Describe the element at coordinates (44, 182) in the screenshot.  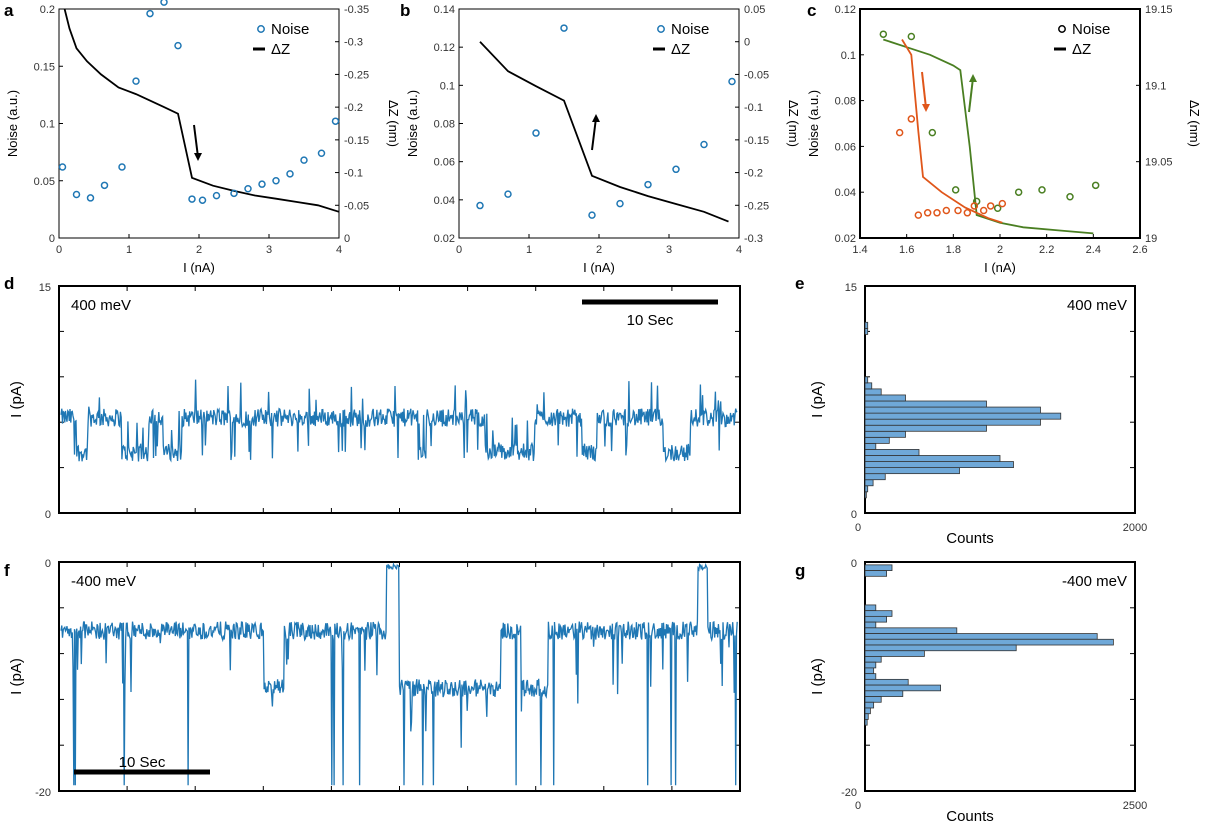
I see `y-tick-label-a: 0.05` at that location.